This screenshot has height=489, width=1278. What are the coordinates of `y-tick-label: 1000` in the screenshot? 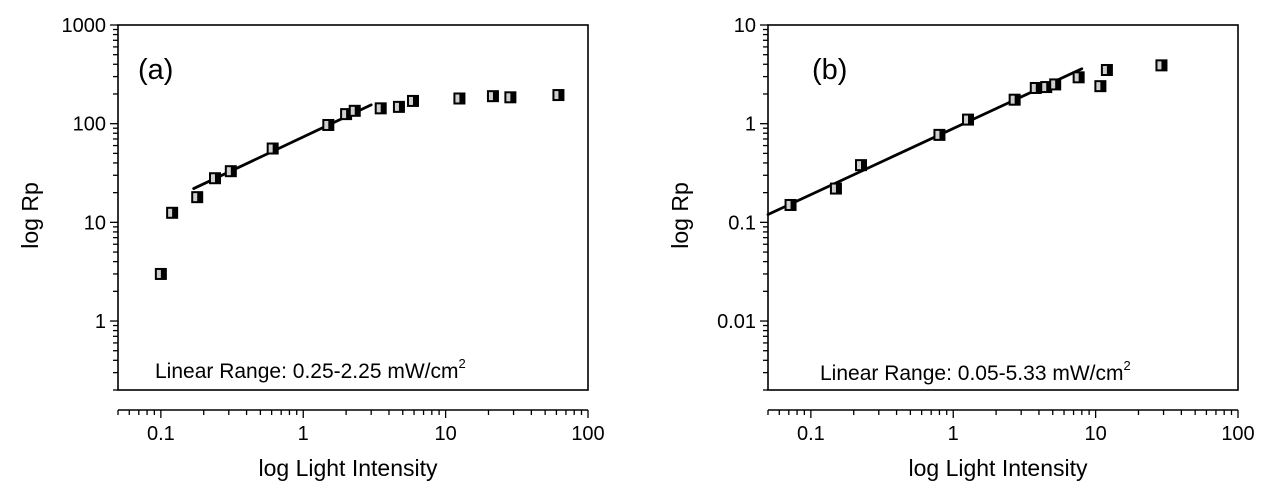 It's located at (84, 26).